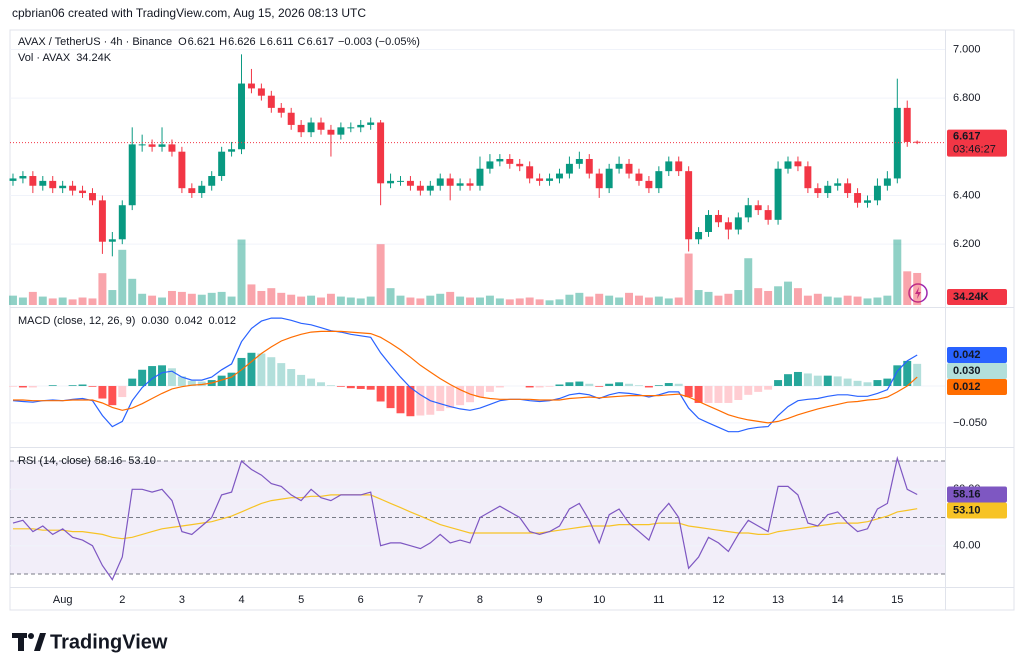 The height and width of the screenshot is (672, 1024). What do you see at coordinates (967, 244) in the screenshot?
I see `y-tick-label: 6.200` at bounding box center [967, 244].